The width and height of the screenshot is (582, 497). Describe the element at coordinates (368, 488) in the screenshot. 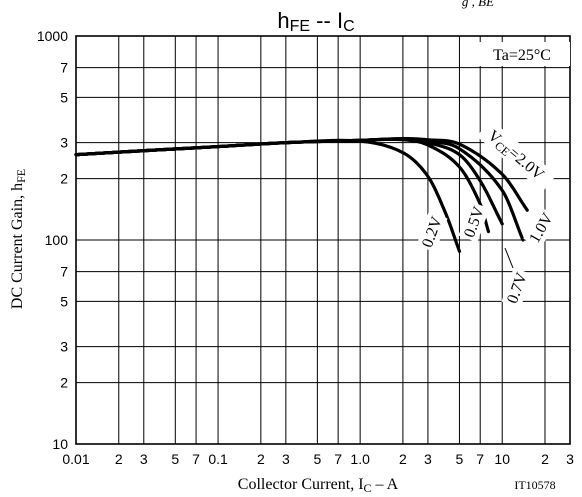

I see `x-axis-label-sub: C` at that location.